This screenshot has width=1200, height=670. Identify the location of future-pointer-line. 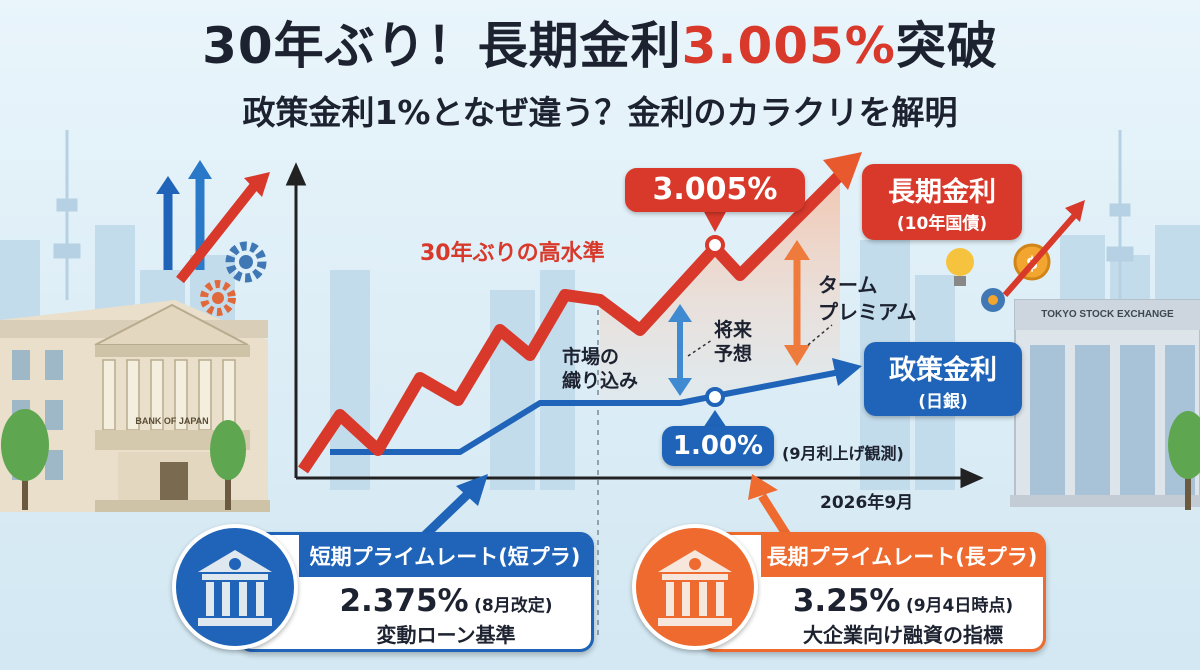
(700, 348).